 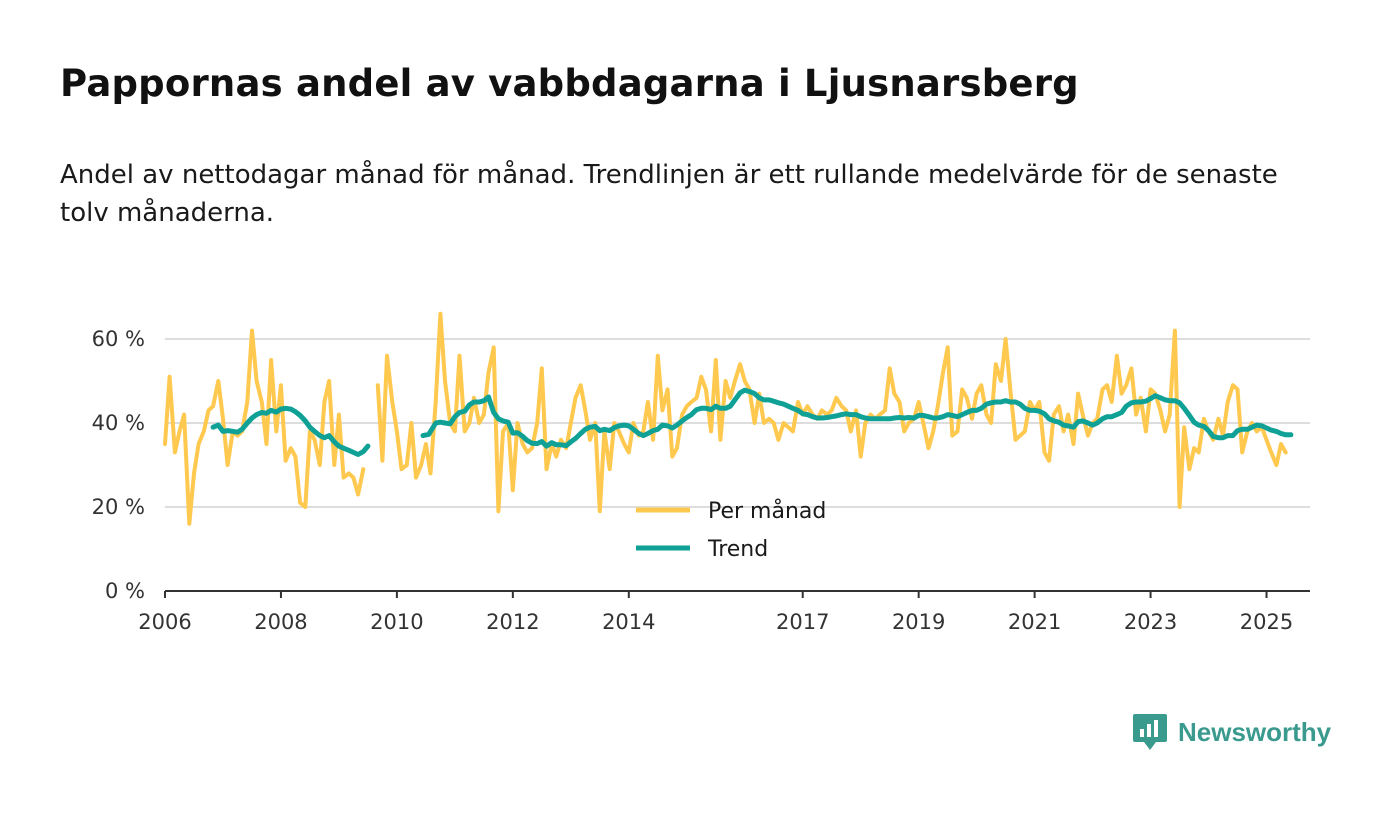 I want to click on legend-label-trend: Trend, so click(x=737, y=549).